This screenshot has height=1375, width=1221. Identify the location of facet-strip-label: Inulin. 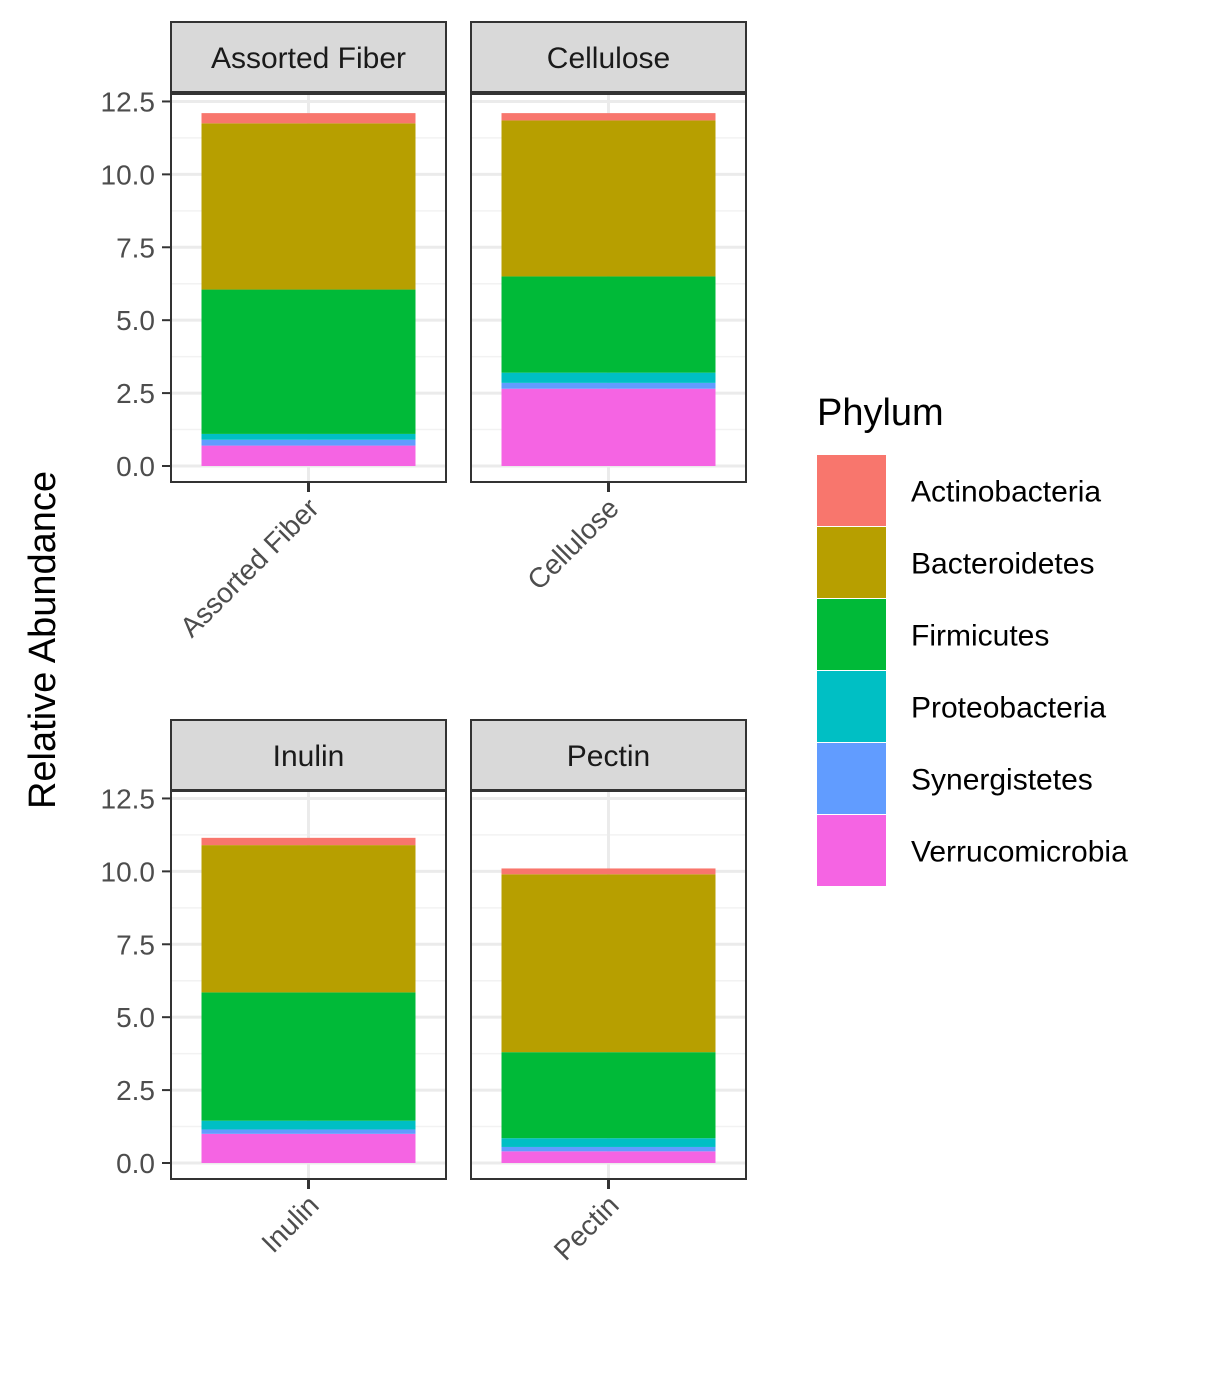
(309, 756).